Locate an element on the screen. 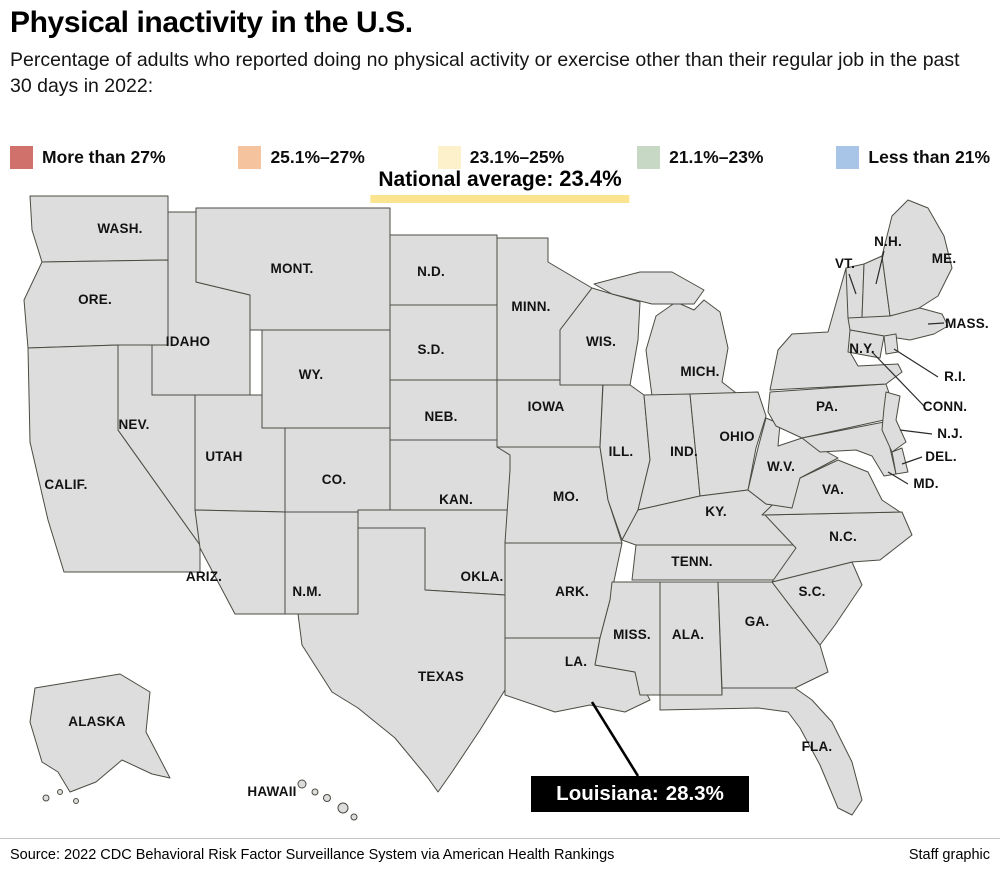  state-label-connecticut: CONN. is located at coordinates (945, 406).